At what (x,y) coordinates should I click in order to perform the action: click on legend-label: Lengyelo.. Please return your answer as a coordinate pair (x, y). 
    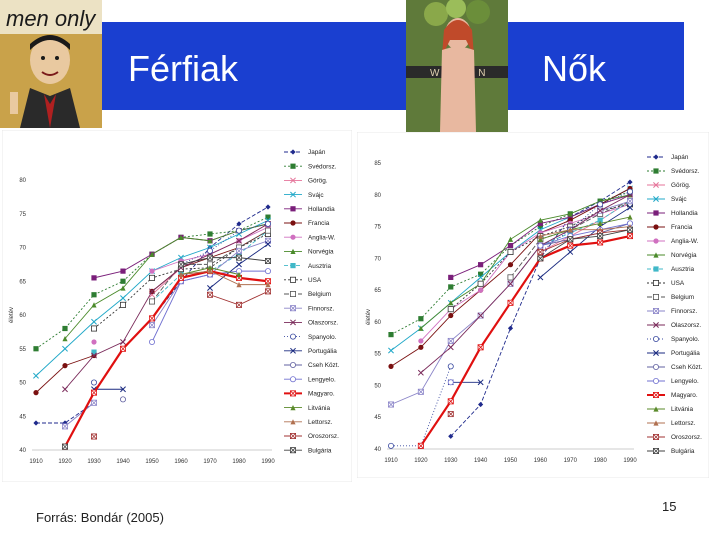
    Looking at the image, I should click on (322, 379).